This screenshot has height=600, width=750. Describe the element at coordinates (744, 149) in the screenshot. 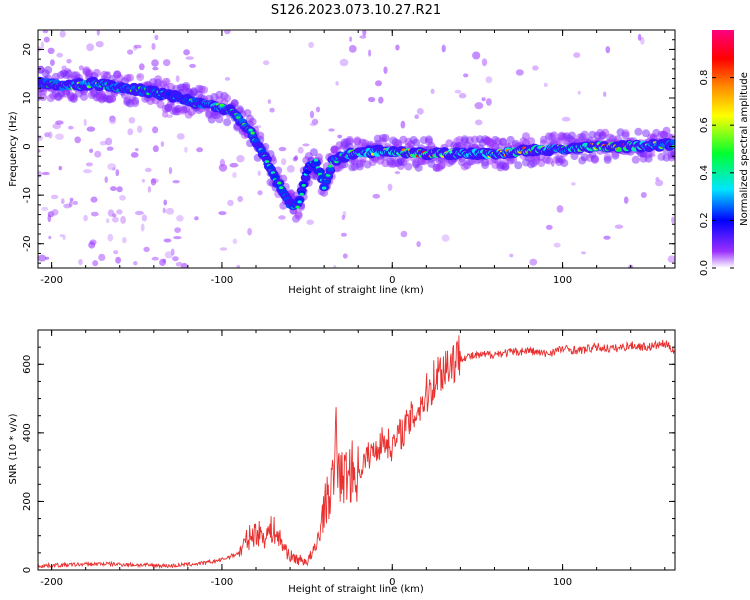

I see `colorbar-label: Normalized spectral amplitude` at that location.